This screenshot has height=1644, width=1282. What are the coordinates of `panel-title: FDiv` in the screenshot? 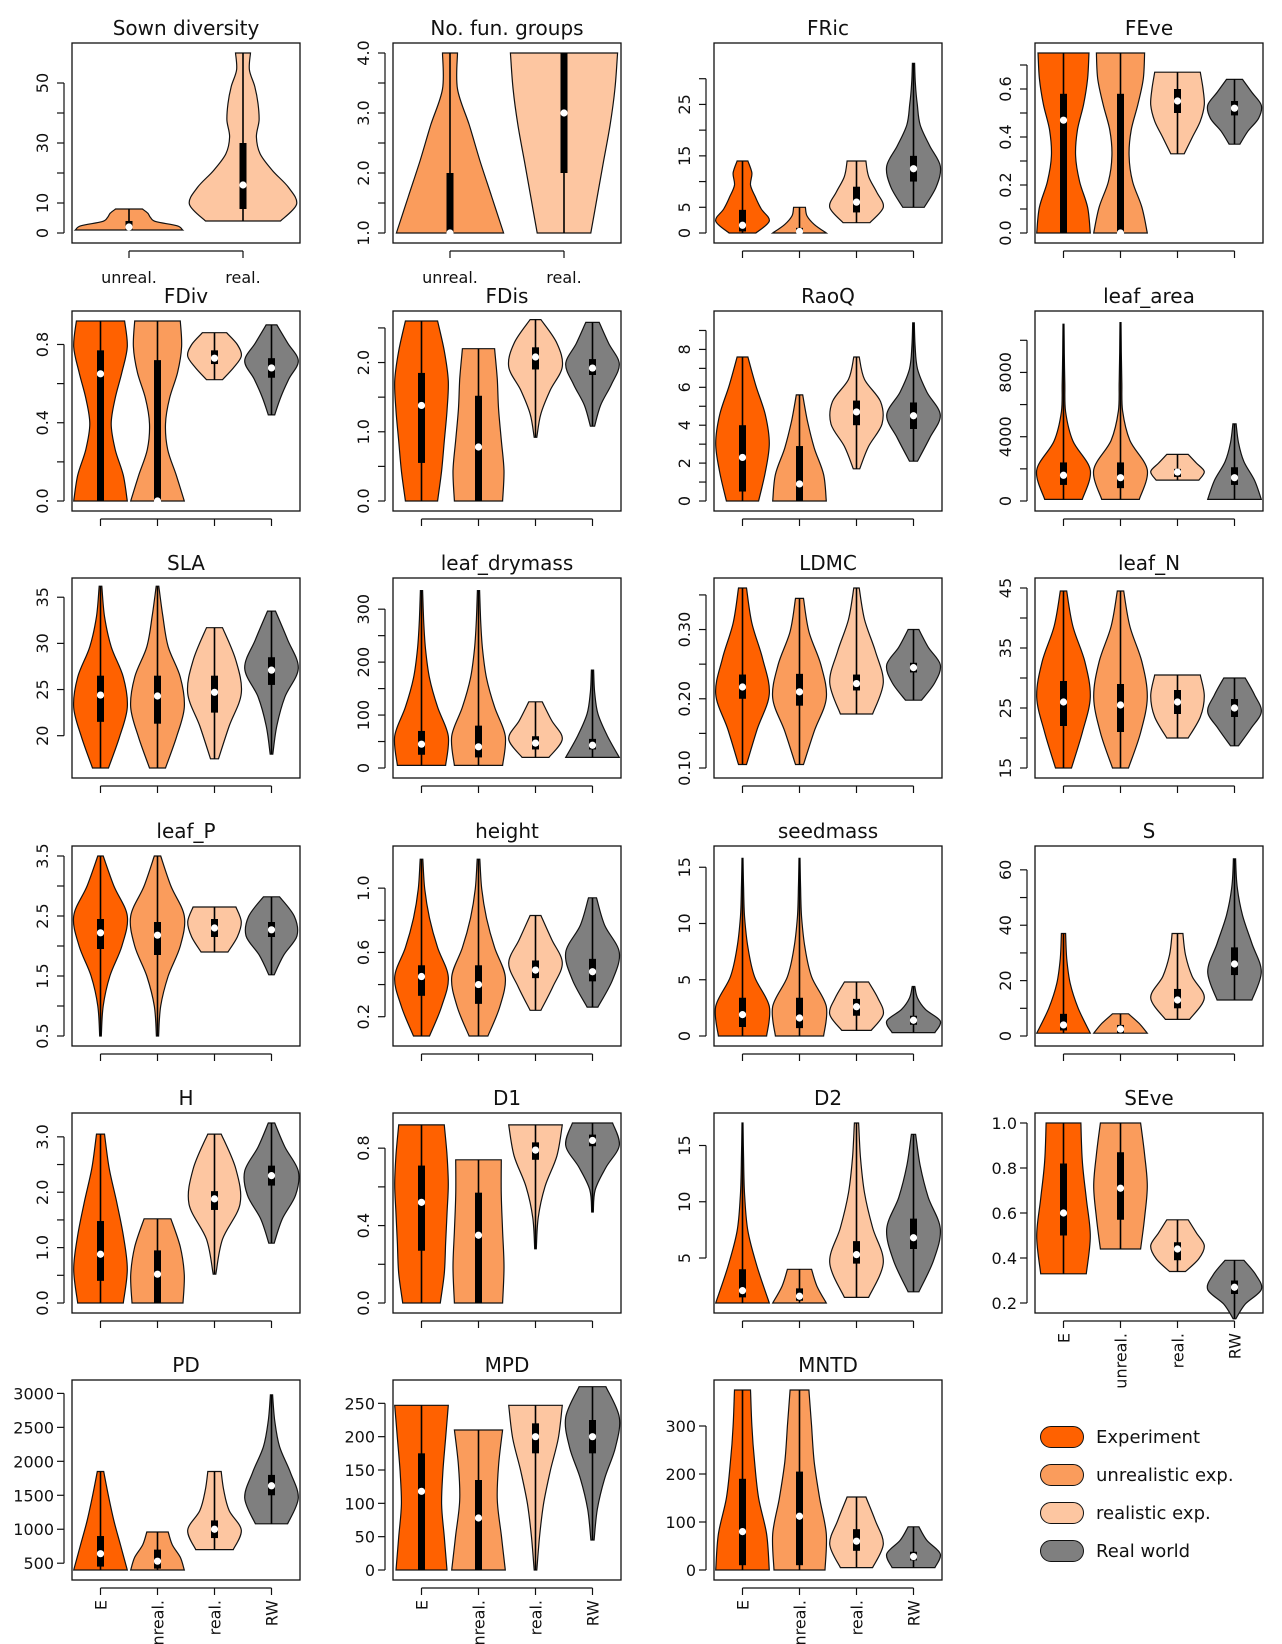 It's located at (186, 296).